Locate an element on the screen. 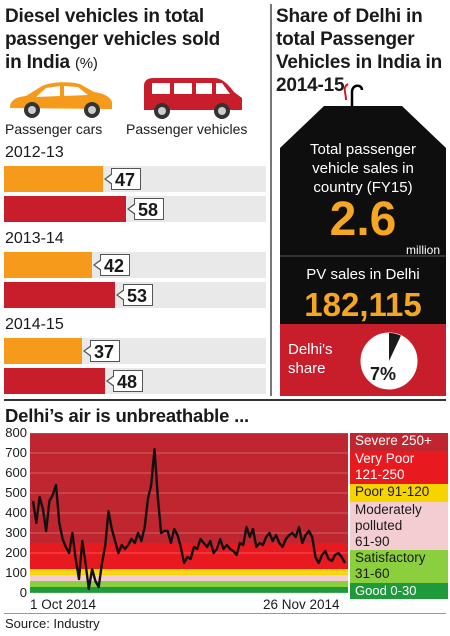 This screenshot has width=450, height=636. total-sales-value: 2.6 is located at coordinates (363, 219).